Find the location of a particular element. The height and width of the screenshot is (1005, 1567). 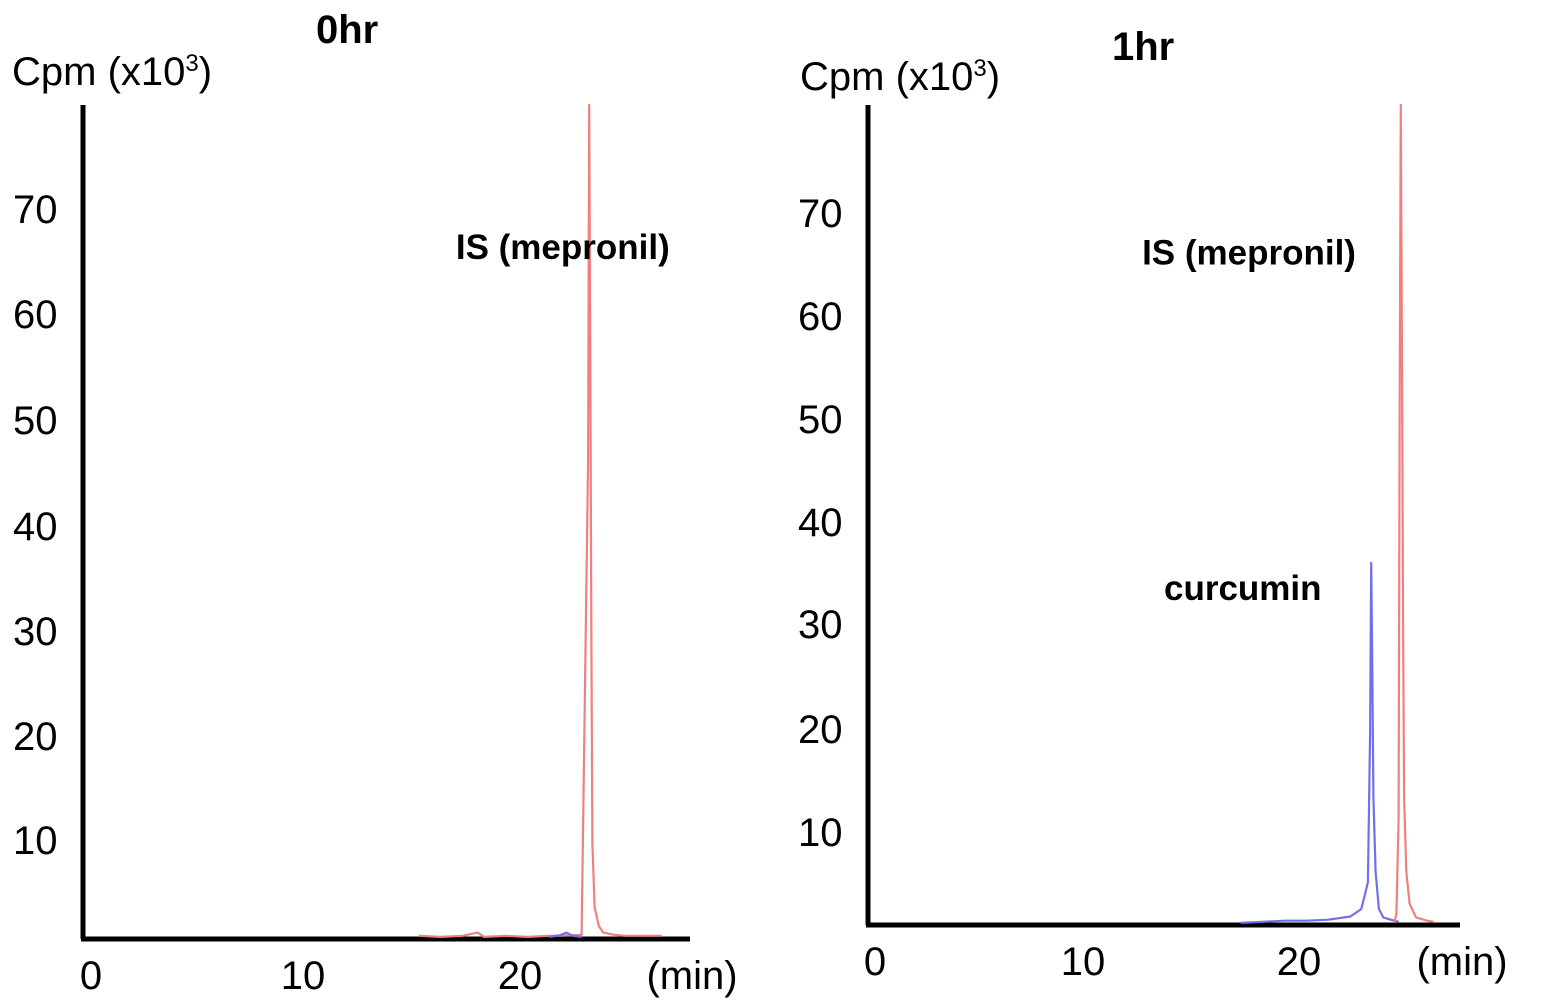

chart-title: 1hr is located at coordinates (1143, 47).